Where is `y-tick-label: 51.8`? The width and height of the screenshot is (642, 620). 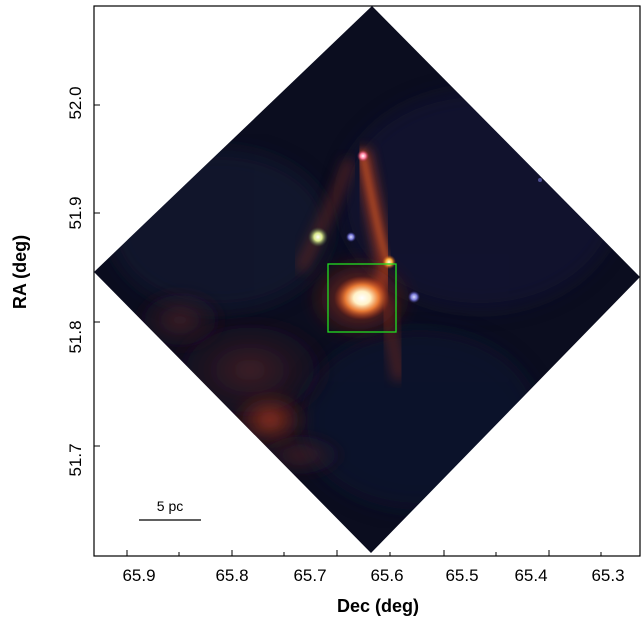 y-tick-label: 51.8 is located at coordinates (75, 336).